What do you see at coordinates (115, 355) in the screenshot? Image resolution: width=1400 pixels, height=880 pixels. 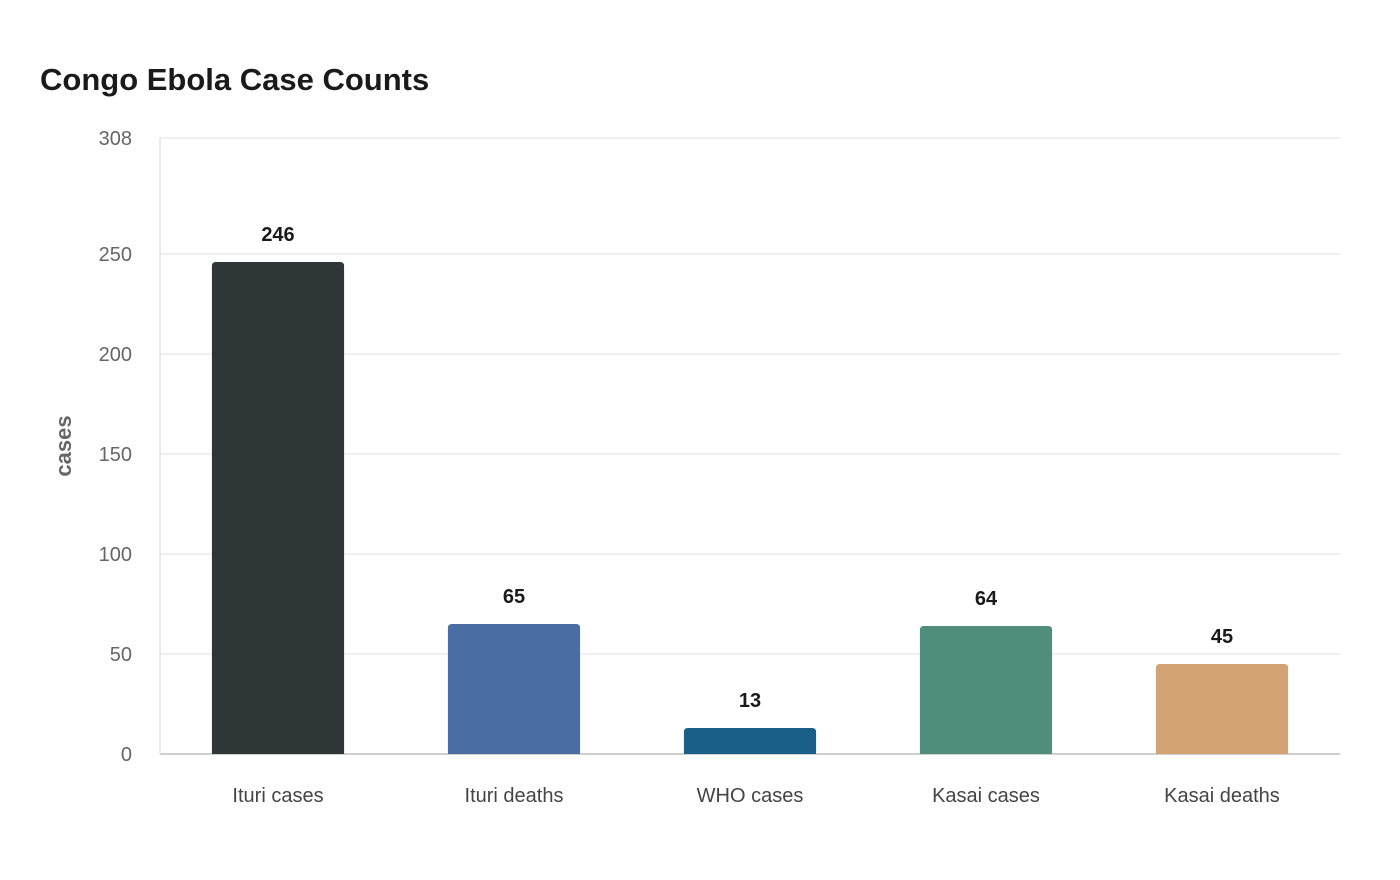 I see `y-tick-label: 200` at bounding box center [115, 355].